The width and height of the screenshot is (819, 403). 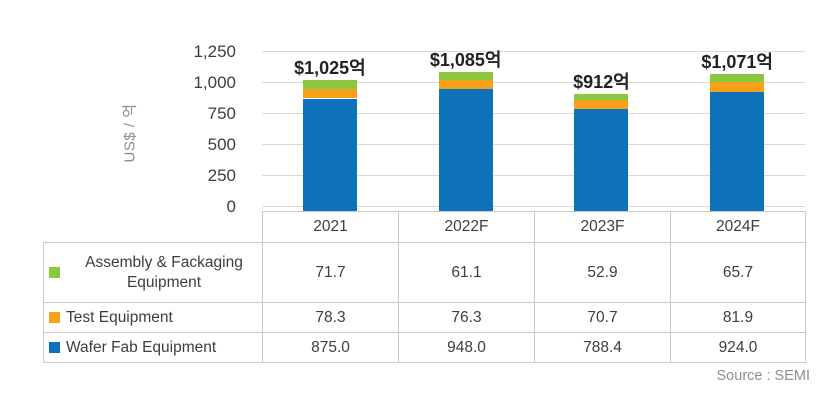 I want to click on table-value-cell: 875.0, so click(x=330, y=347).